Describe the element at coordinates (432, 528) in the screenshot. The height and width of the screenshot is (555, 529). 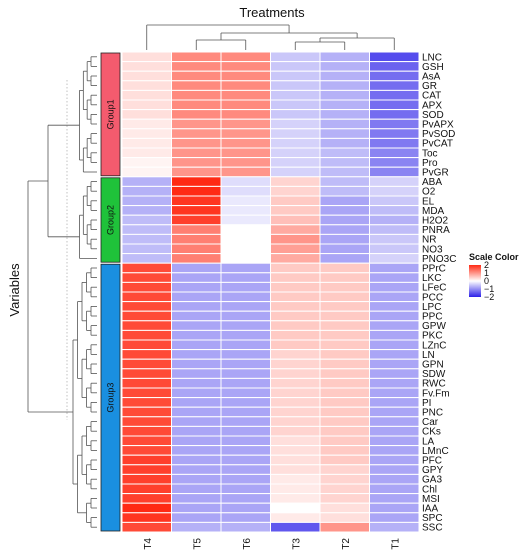
I see `row-label: SSC` at that location.